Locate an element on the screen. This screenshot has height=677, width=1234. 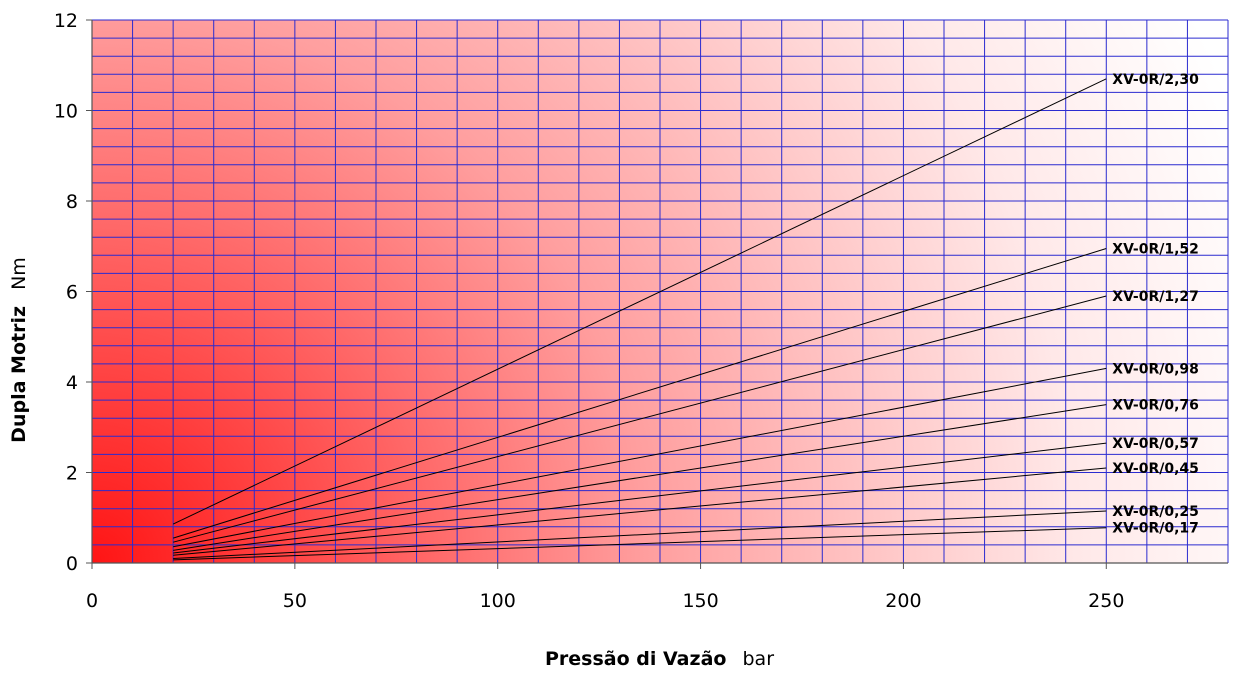
x-tick-labels: 0 50 100 150 200 250 is located at coordinates (605, 587).